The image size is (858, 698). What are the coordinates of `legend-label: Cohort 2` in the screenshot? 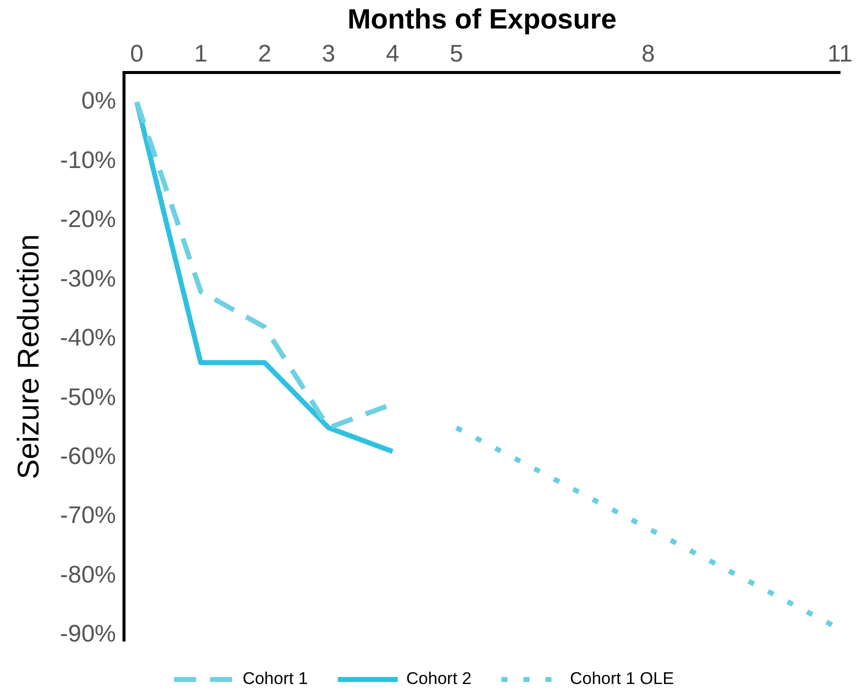 It's located at (439, 678).